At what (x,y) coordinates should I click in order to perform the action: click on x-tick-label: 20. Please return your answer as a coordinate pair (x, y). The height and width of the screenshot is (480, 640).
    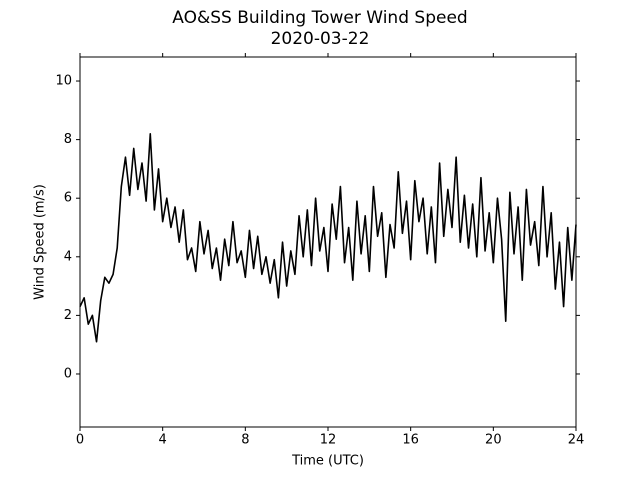
    Looking at the image, I should click on (493, 440).